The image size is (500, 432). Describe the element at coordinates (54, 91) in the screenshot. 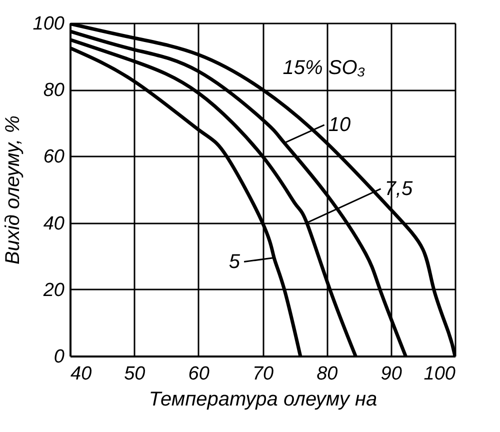

I see `y-tick-label: 80` at that location.